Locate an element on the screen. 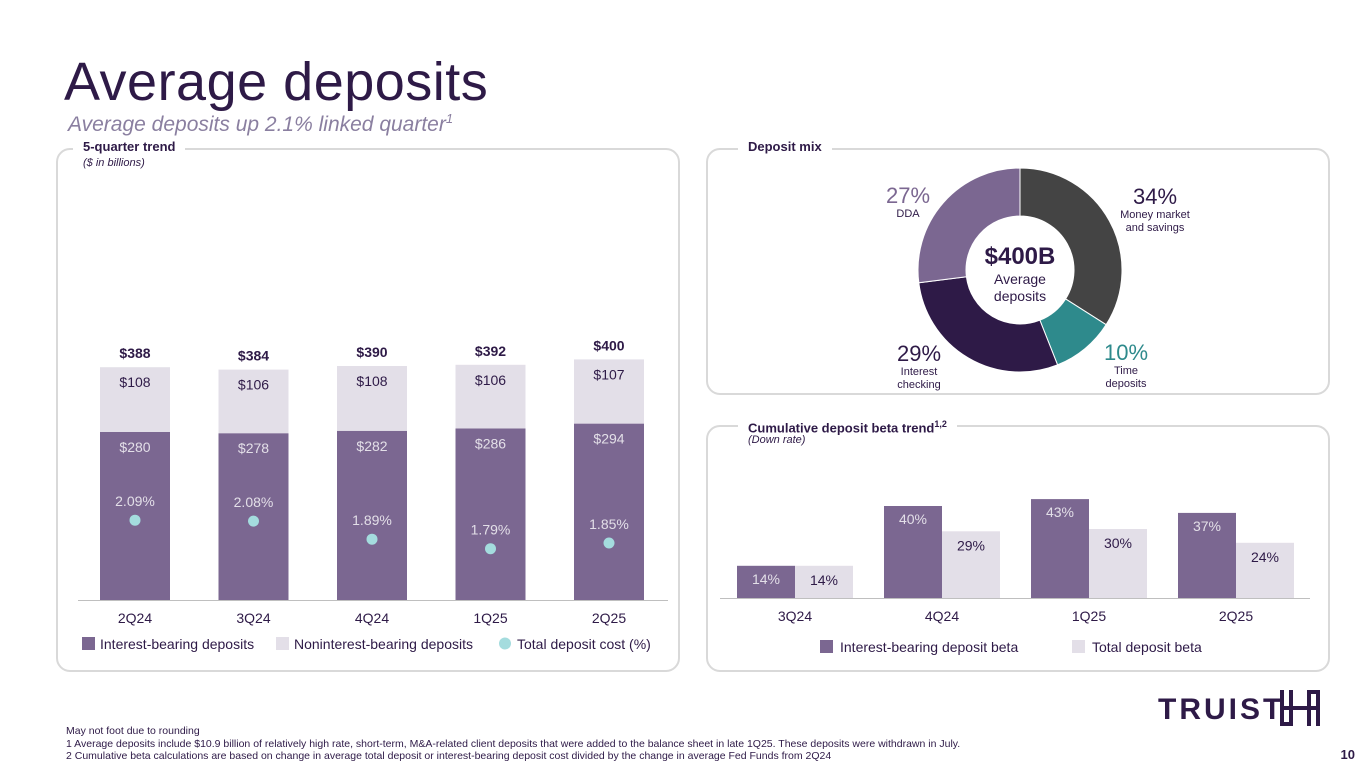 The width and height of the screenshot is (1365, 768). bar-total-label: $384 is located at coordinates (253, 356).